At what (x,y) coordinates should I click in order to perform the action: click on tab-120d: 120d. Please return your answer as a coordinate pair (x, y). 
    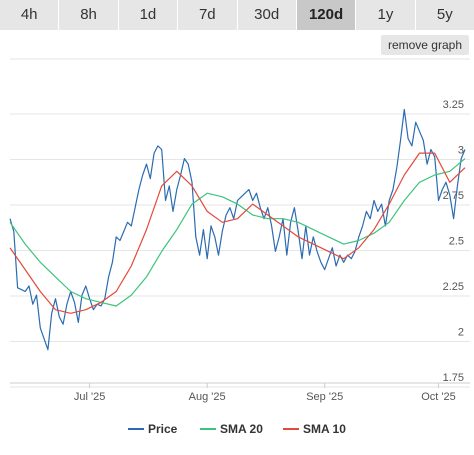
    Looking at the image, I should click on (326, 15).